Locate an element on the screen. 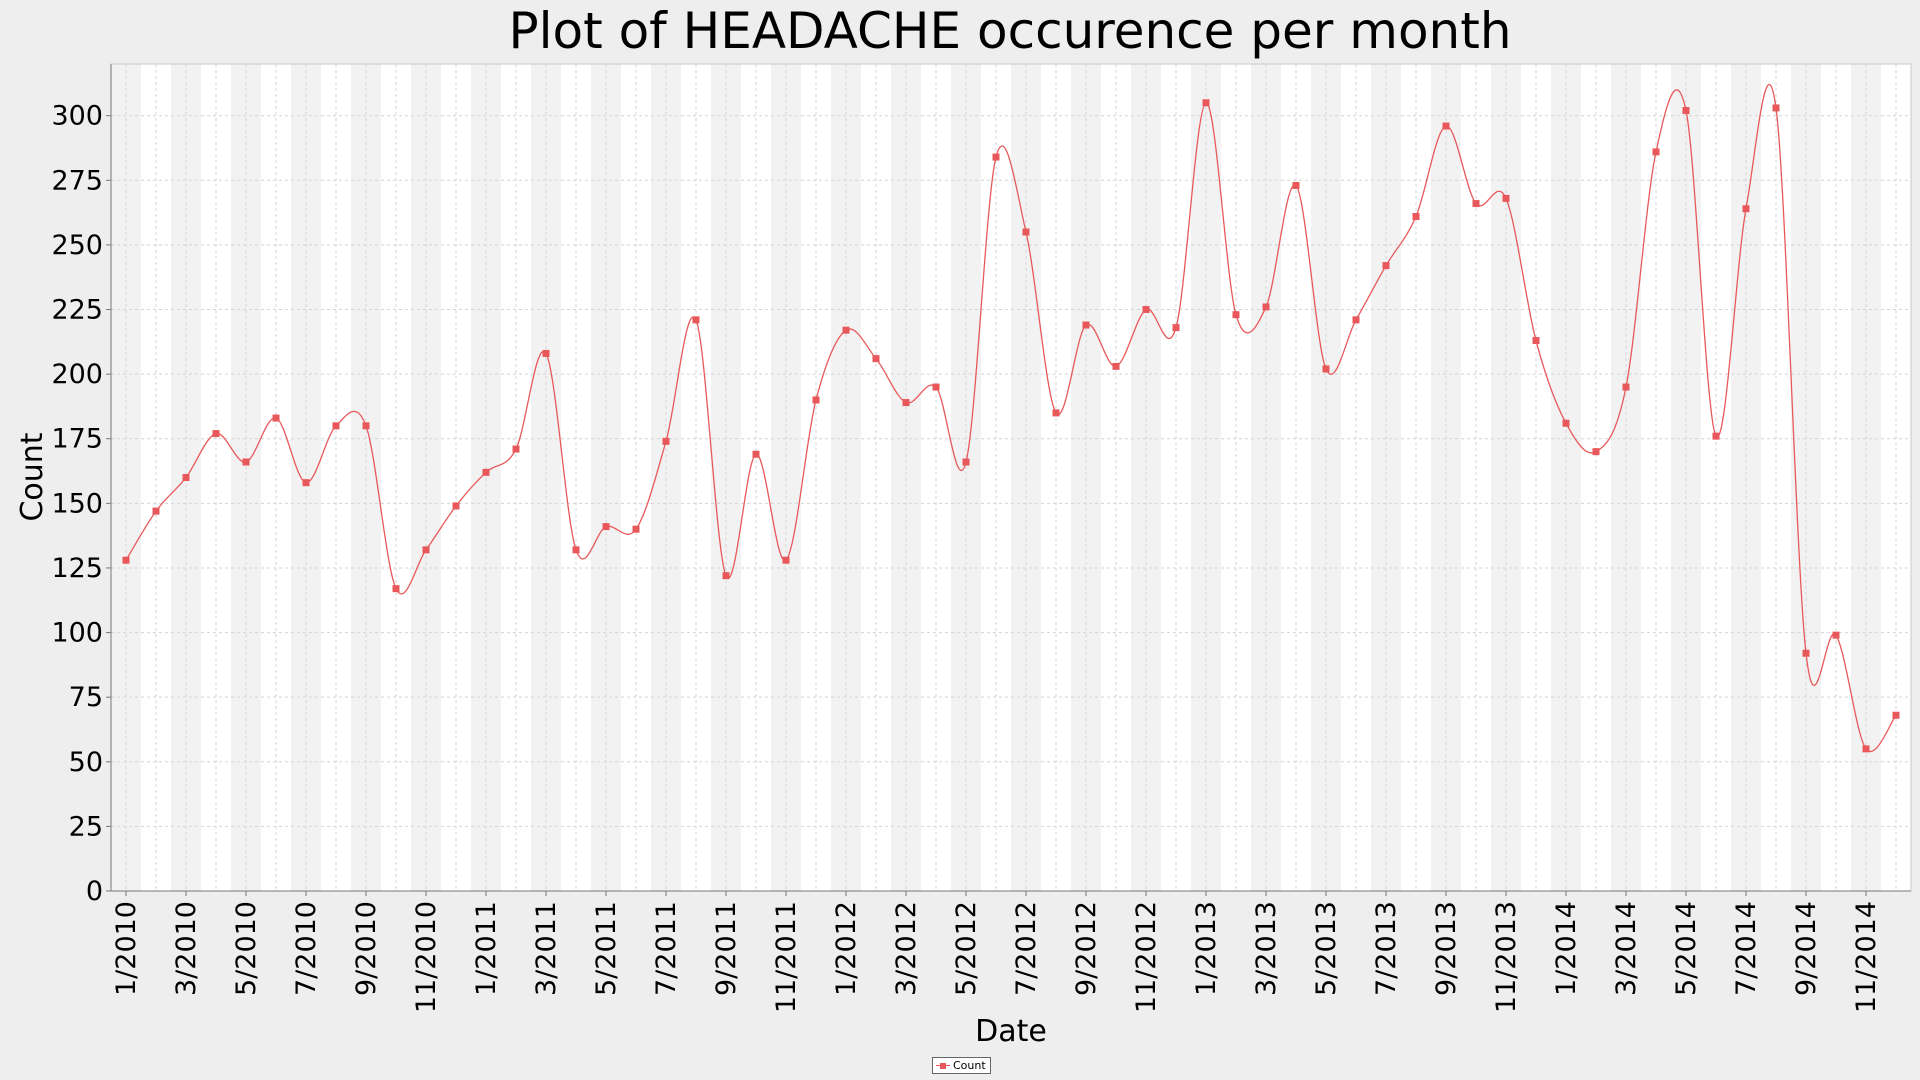 The width and height of the screenshot is (1920, 1080). x-tick-label: 11/2012 is located at coordinates (1146, 957).